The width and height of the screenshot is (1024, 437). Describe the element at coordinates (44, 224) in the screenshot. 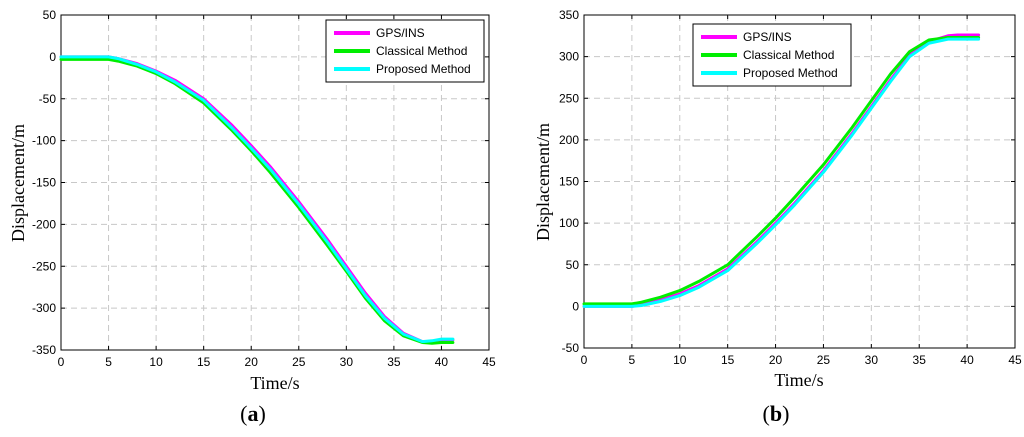

I see `y-tick-label: -200` at that location.